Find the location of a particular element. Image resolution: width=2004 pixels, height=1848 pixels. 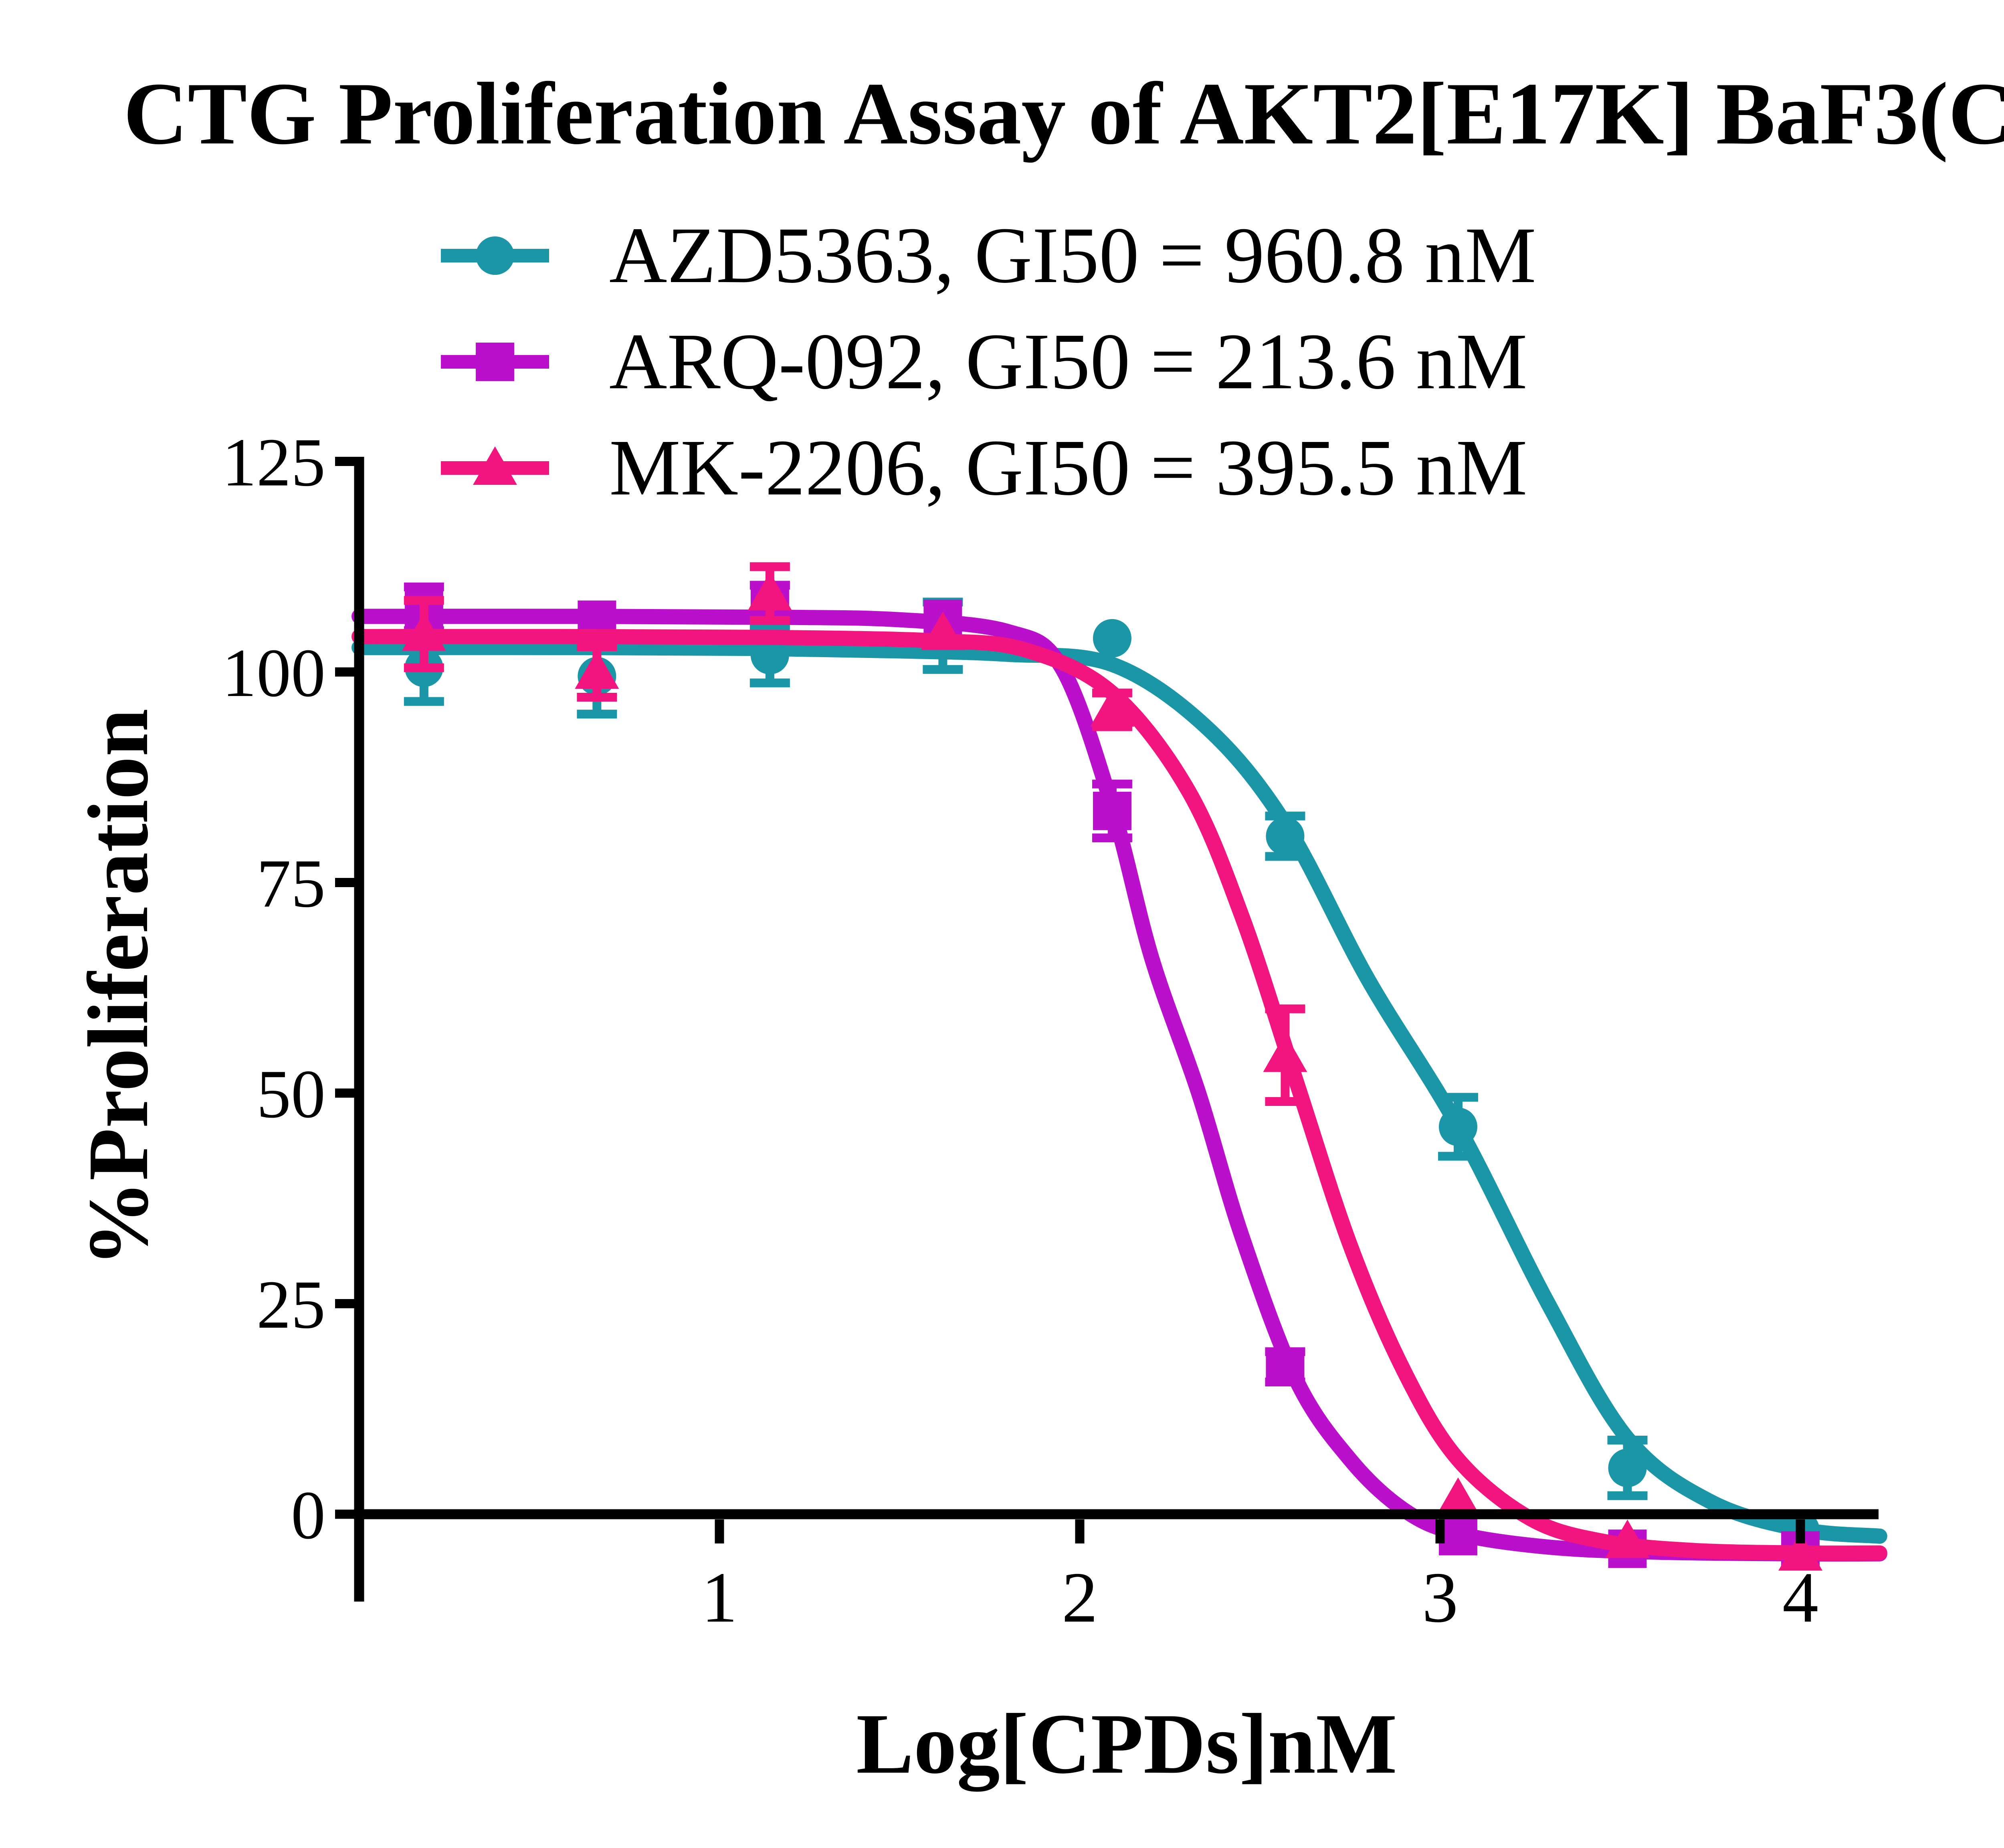

circle-marker-icon is located at coordinates (495, 255).